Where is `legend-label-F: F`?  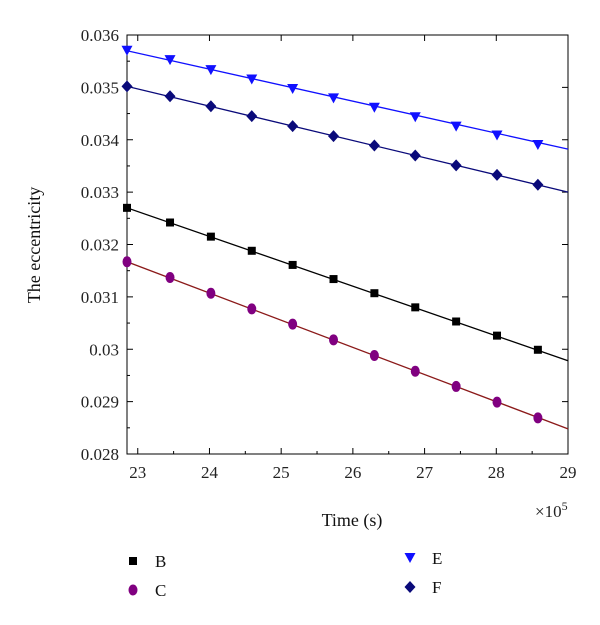 legend-label-F: F is located at coordinates (436, 587).